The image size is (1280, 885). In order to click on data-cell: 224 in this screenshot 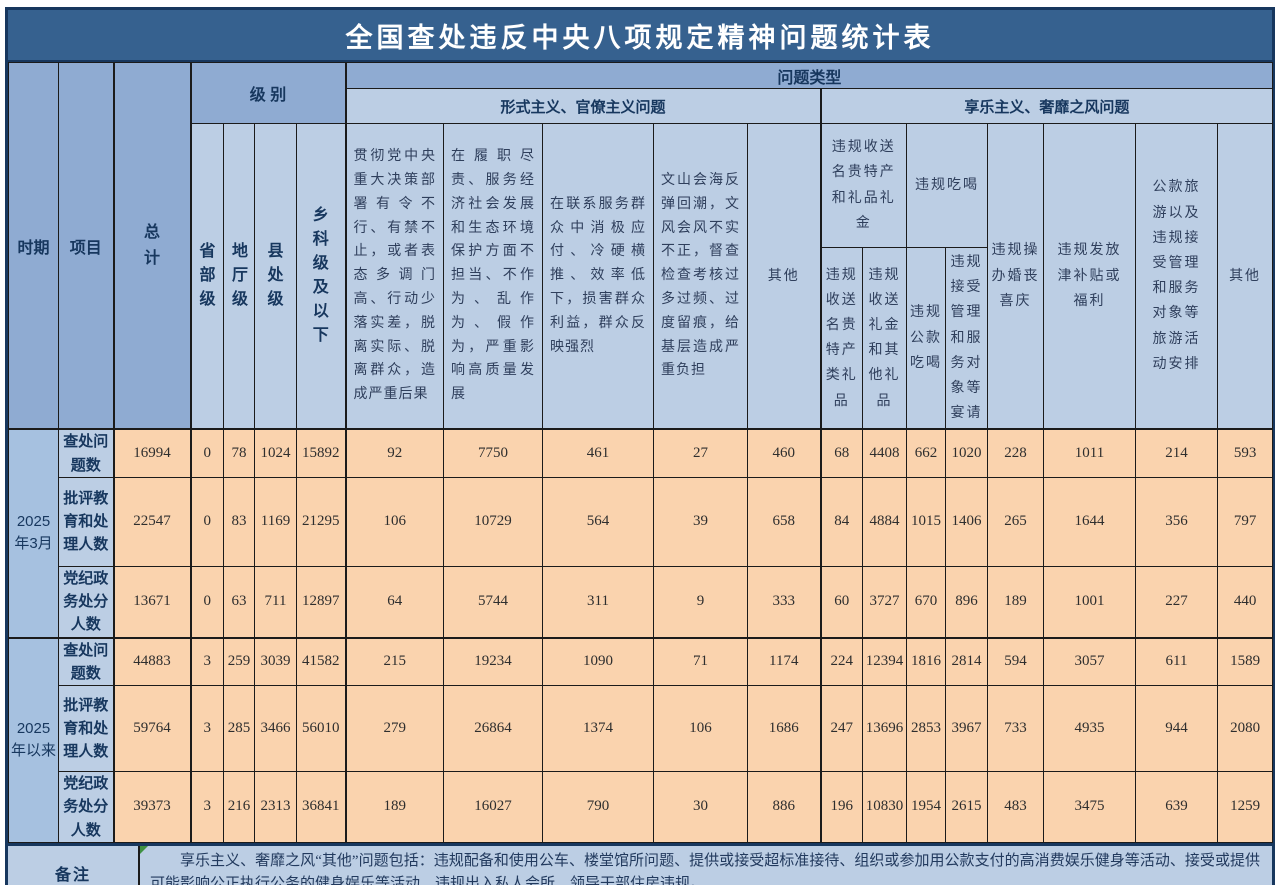, I will do `click(841, 661)`.